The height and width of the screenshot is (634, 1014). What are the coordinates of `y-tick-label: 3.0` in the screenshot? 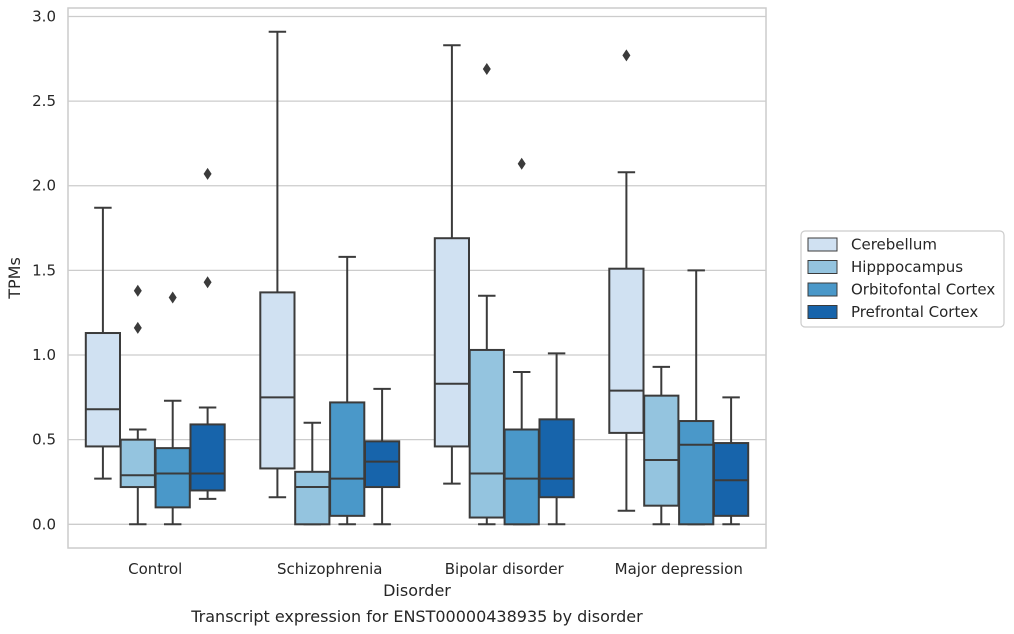 It's located at (44, 16).